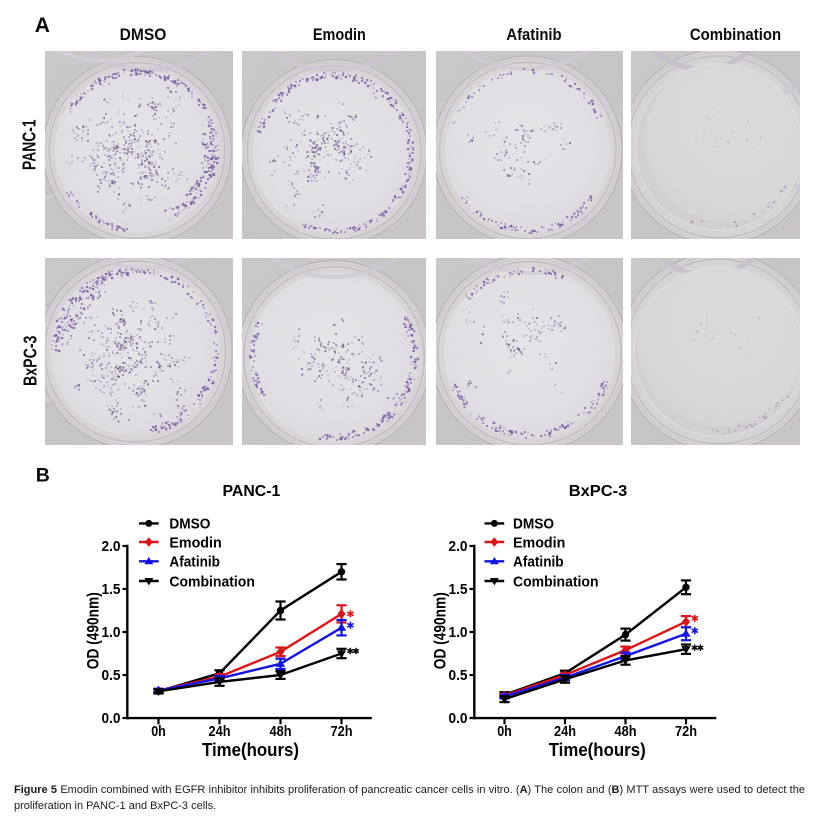 Image resolution: width=820 pixels, height=817 pixels. What do you see at coordinates (43, 476) in the screenshot?
I see `svg-text: B` at bounding box center [43, 476].